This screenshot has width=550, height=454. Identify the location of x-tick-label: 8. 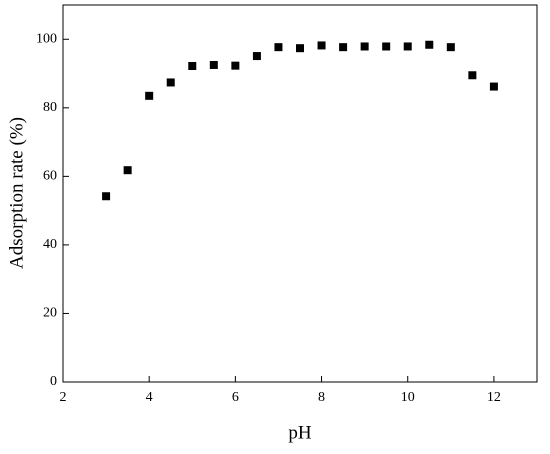
(321, 397).